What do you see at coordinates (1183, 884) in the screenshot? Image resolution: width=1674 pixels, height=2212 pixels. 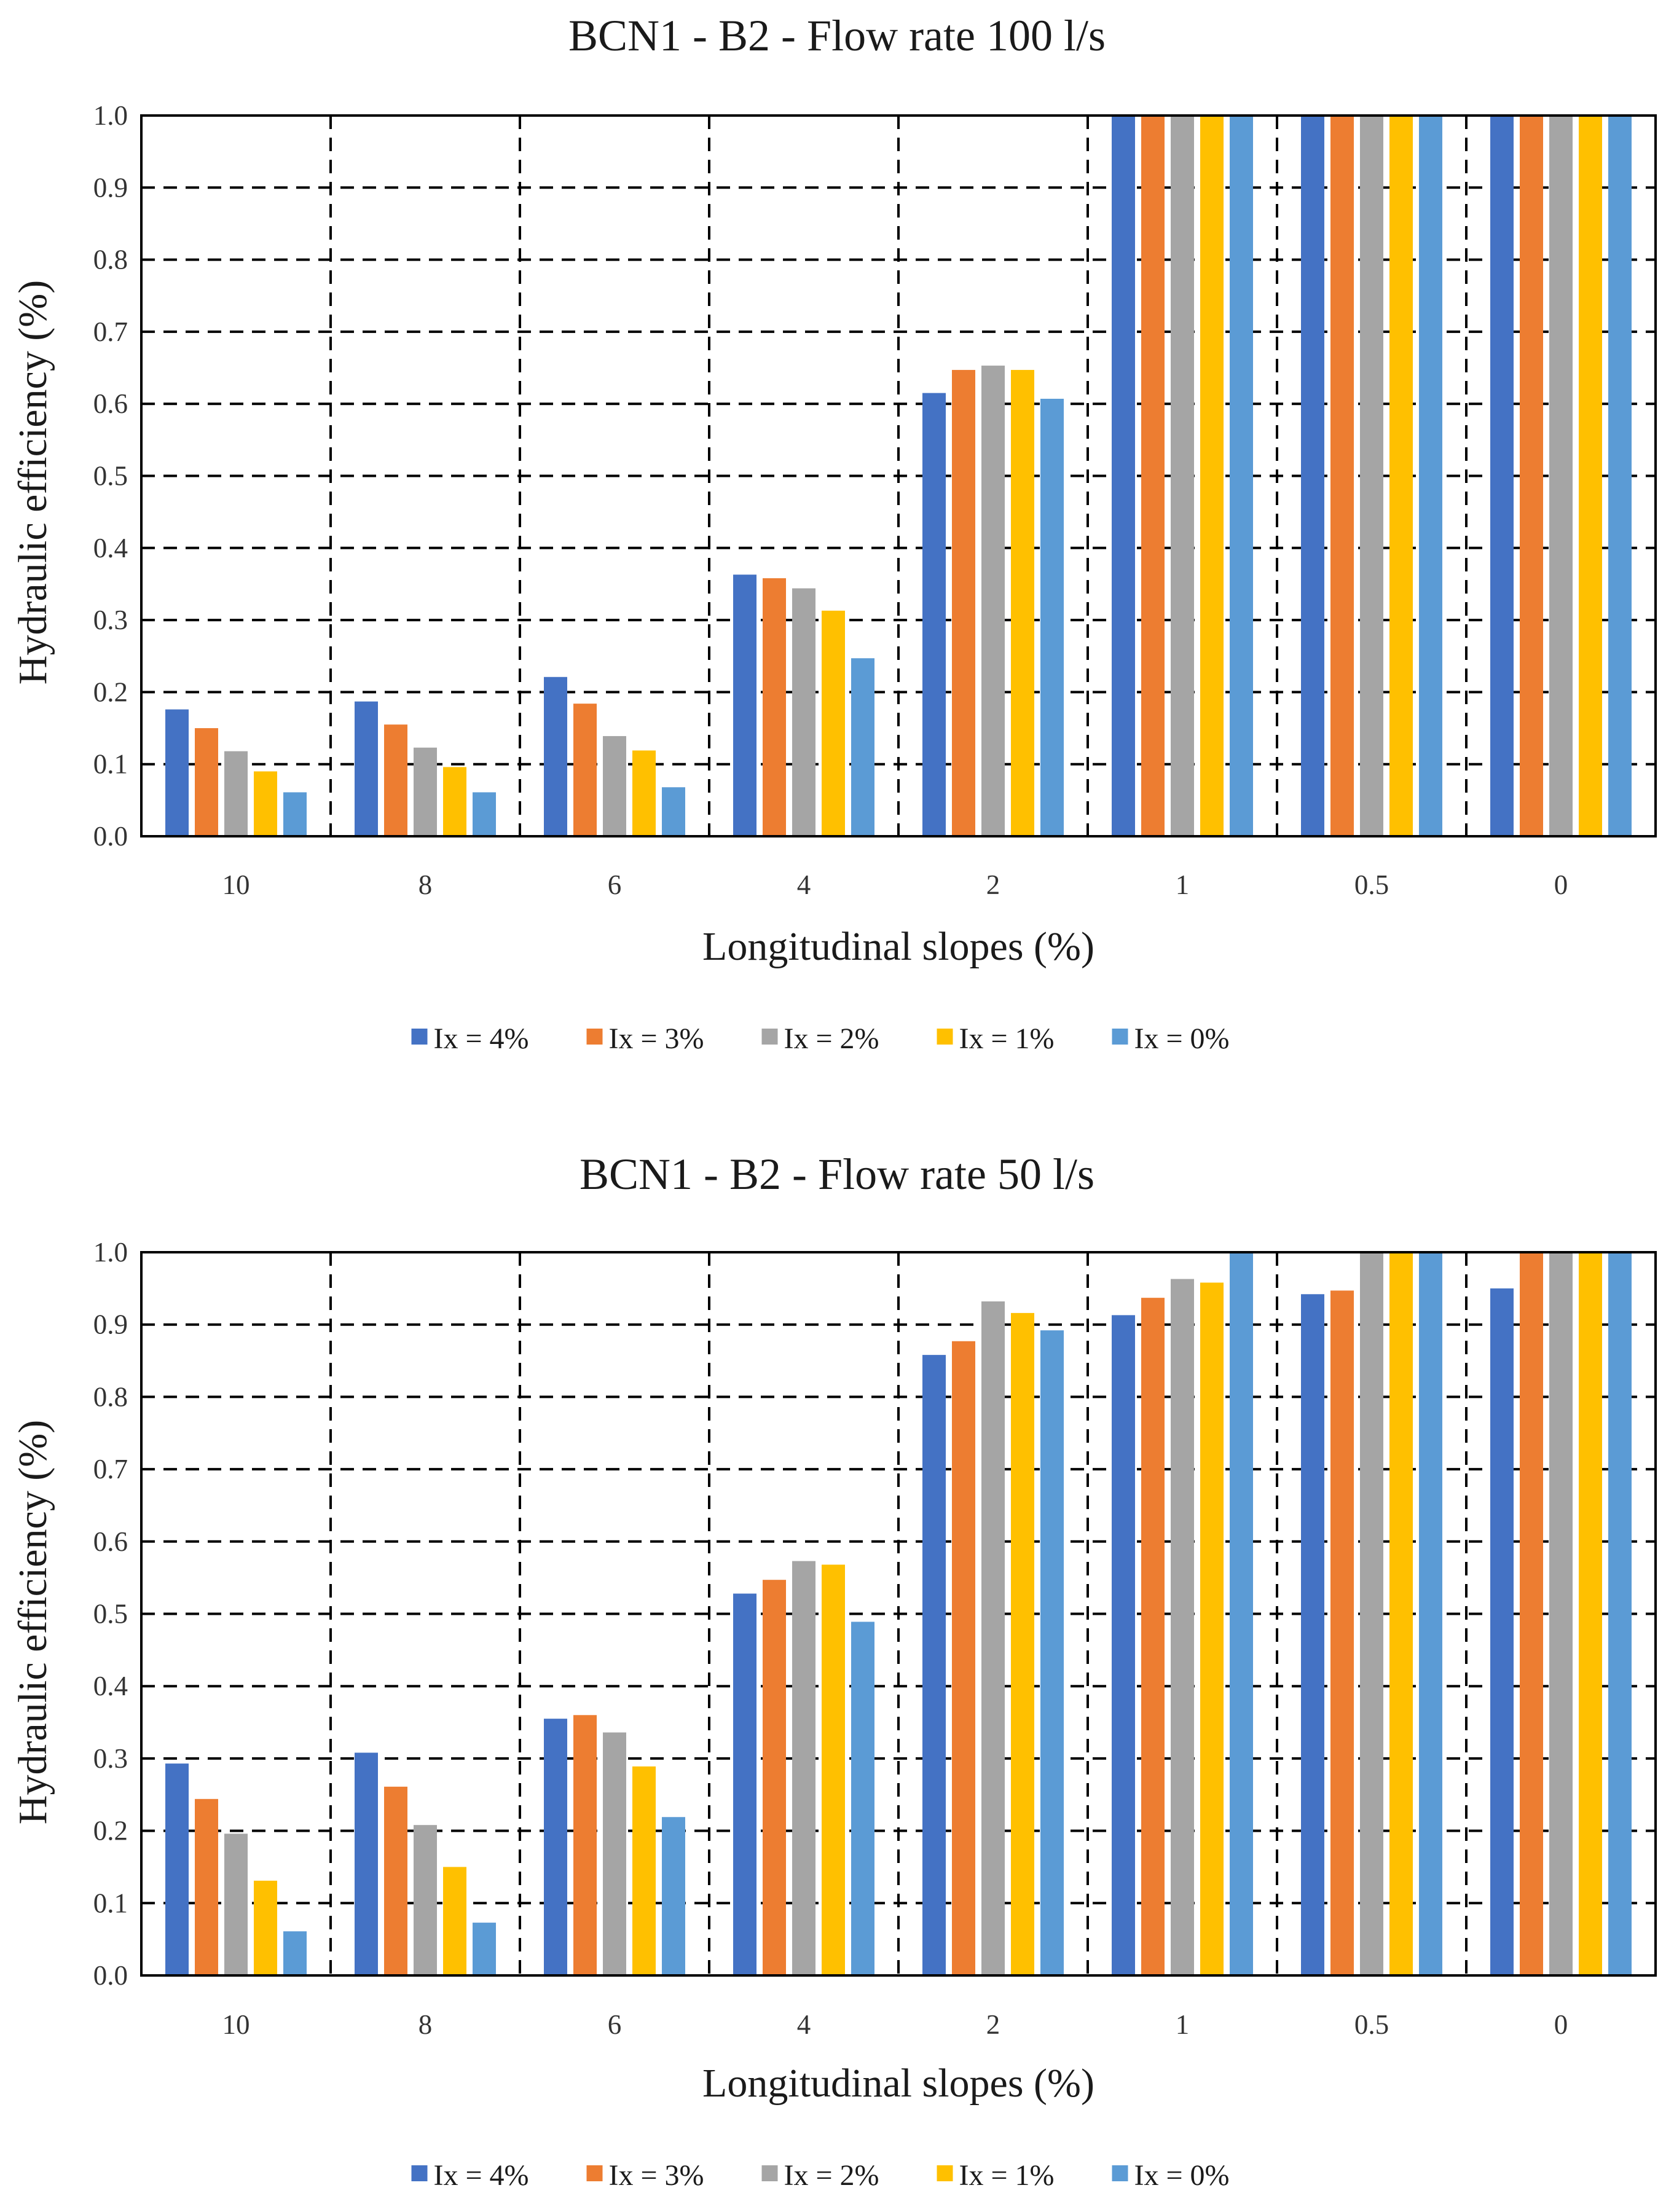 I see `x-tick-label: 1` at bounding box center [1183, 884].